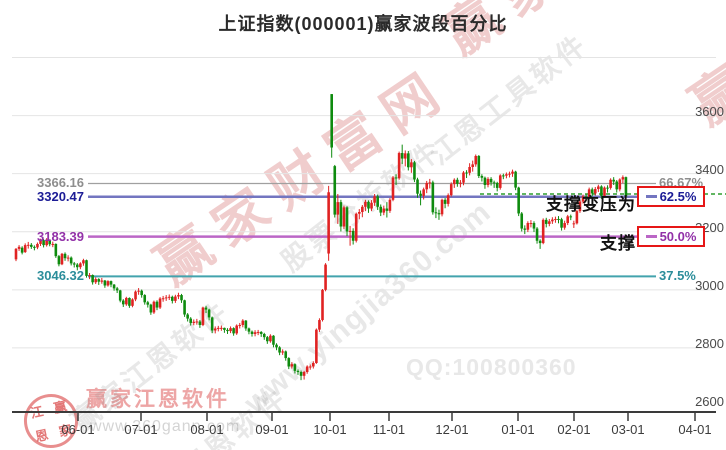 This screenshot has height=450, width=726. Describe the element at coordinates (627, 429) in the screenshot. I see `x-axis-label: 03-01` at that location.